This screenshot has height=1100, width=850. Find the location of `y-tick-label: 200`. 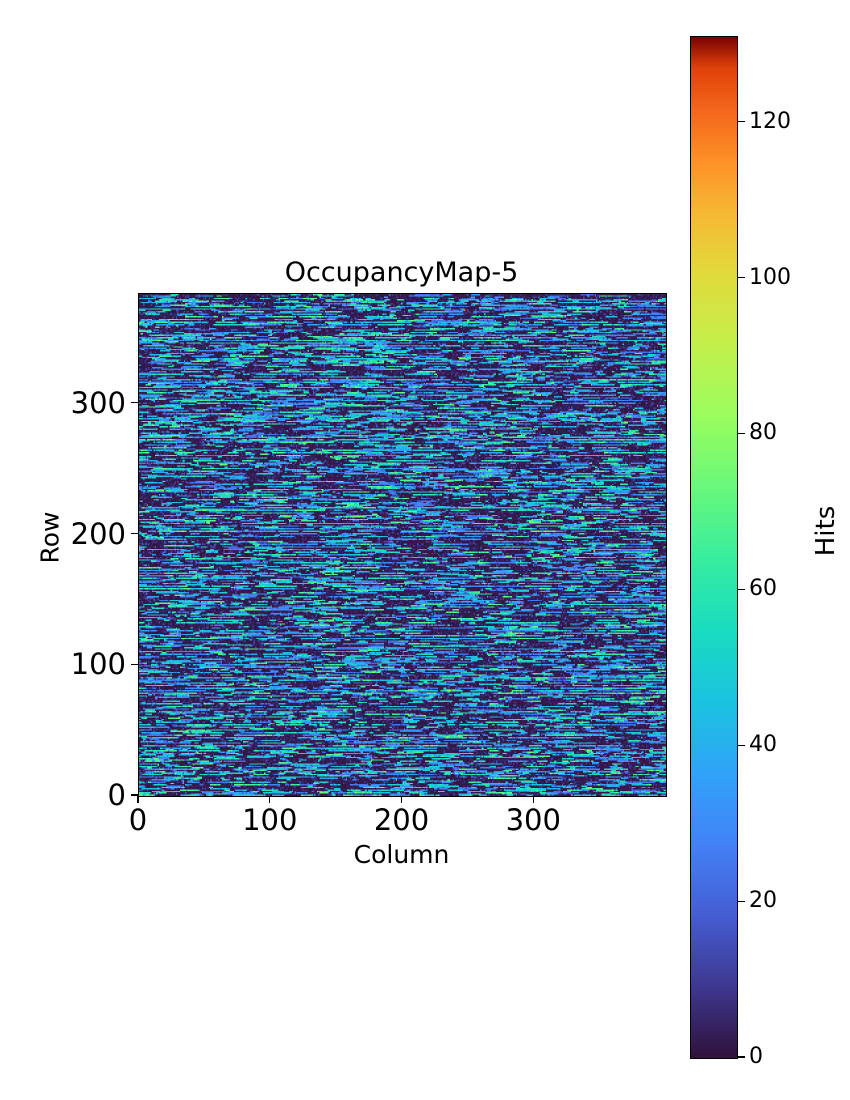

y-tick-label: 200 is located at coordinates (98, 533).